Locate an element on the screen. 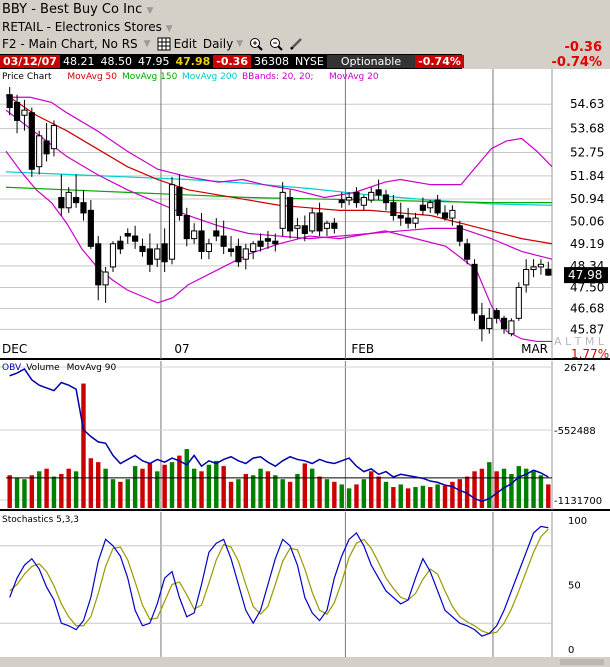 The width and height of the screenshot is (610, 667). symbol-selector: BBY - Best Buy Co Inc ▼ is located at coordinates (77, 9).